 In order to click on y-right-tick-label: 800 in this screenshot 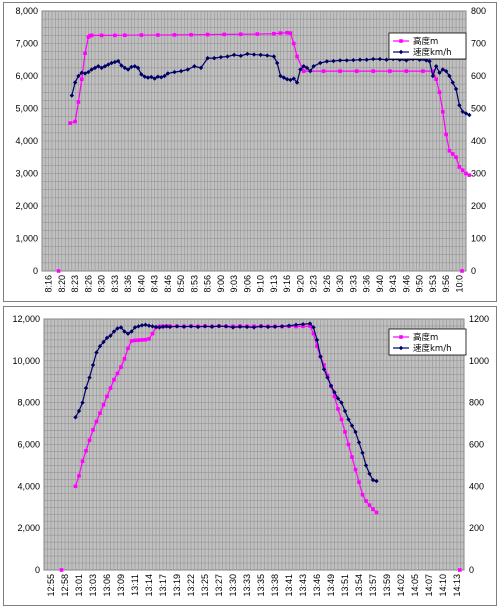, I will do `click(478, 11)`.